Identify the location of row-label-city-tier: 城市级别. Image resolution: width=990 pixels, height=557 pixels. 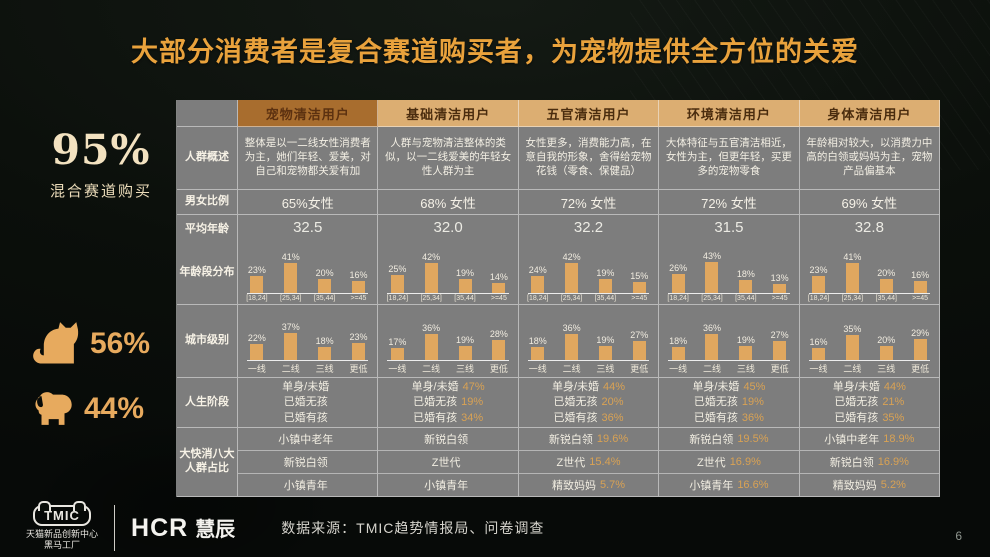
(207, 341).